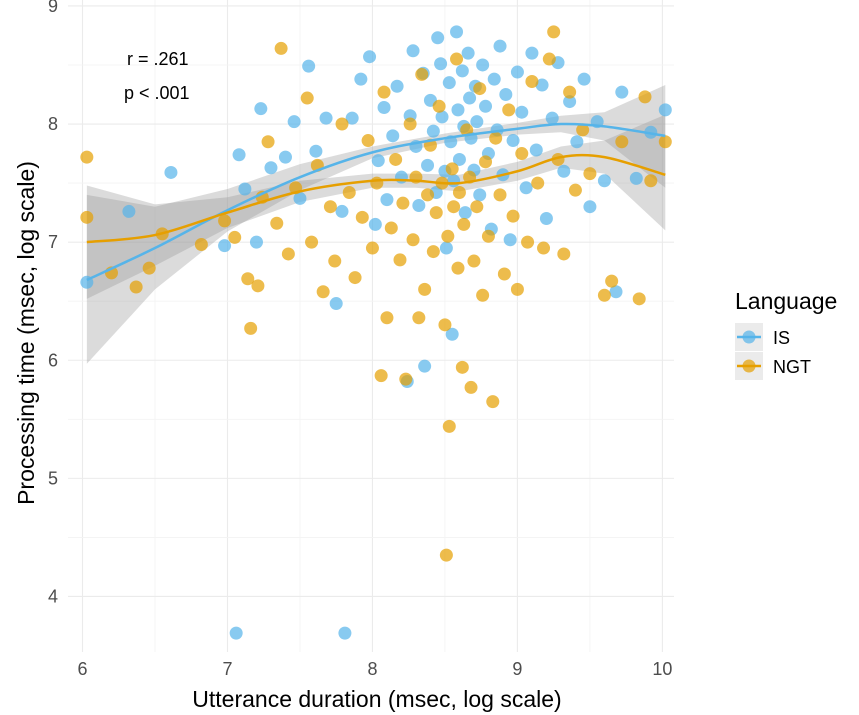 The image size is (859, 715). What do you see at coordinates (762, 337) in the screenshot?
I see `legend-item-is: IS` at bounding box center [762, 337].